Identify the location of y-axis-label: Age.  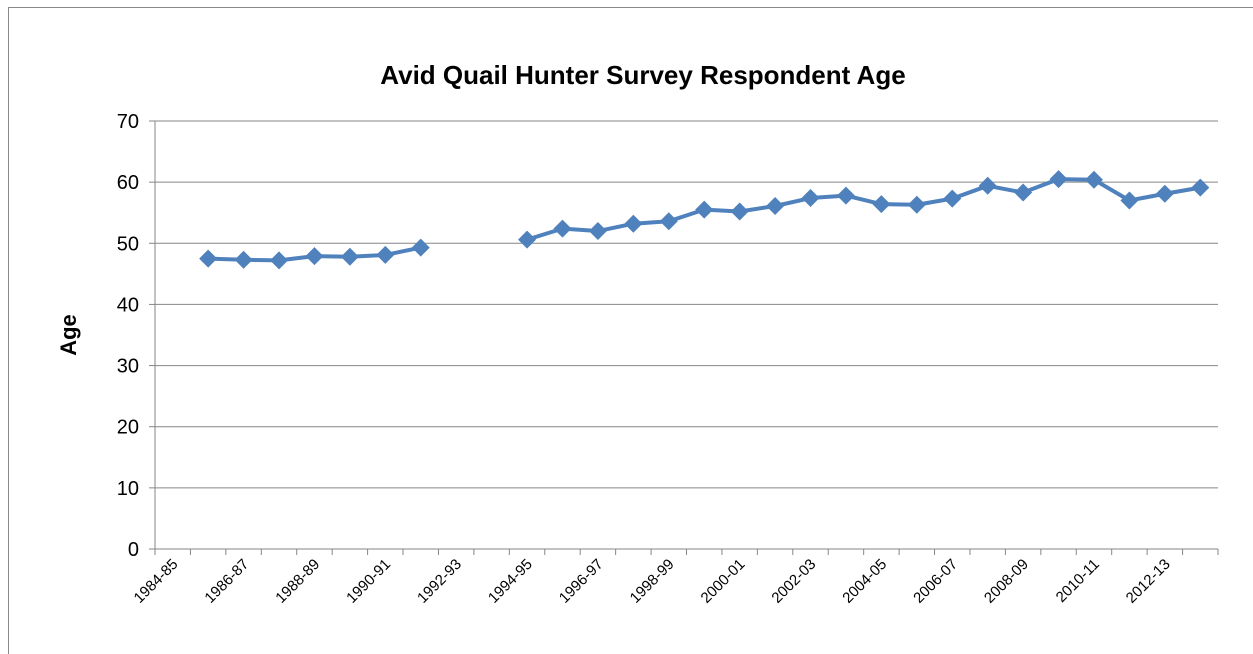
(68, 335).